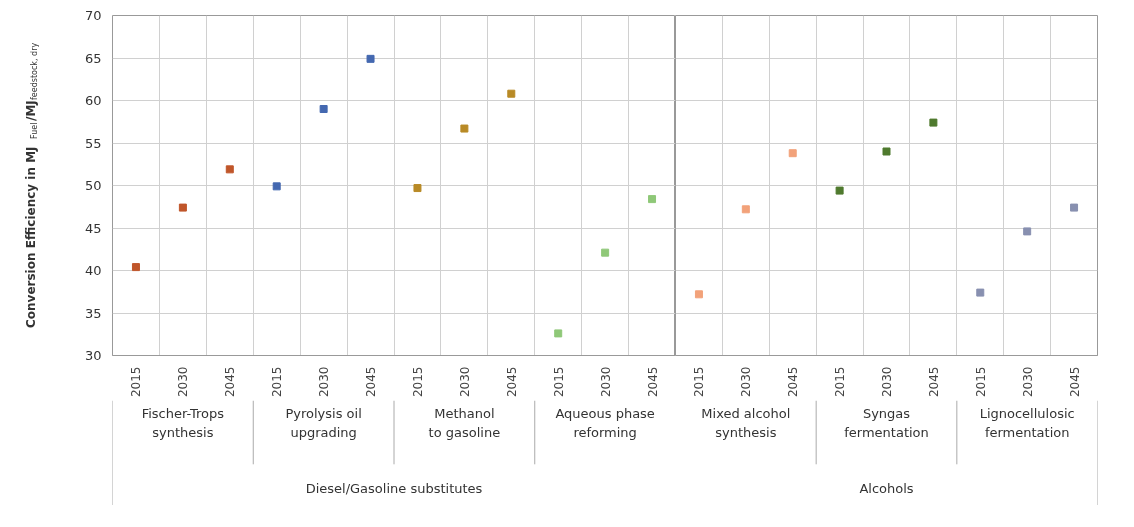 Image resolution: width=1134 pixels, height=527 pixels. I want to click on text: Fischer-Trops synthesis, so click(183, 423).